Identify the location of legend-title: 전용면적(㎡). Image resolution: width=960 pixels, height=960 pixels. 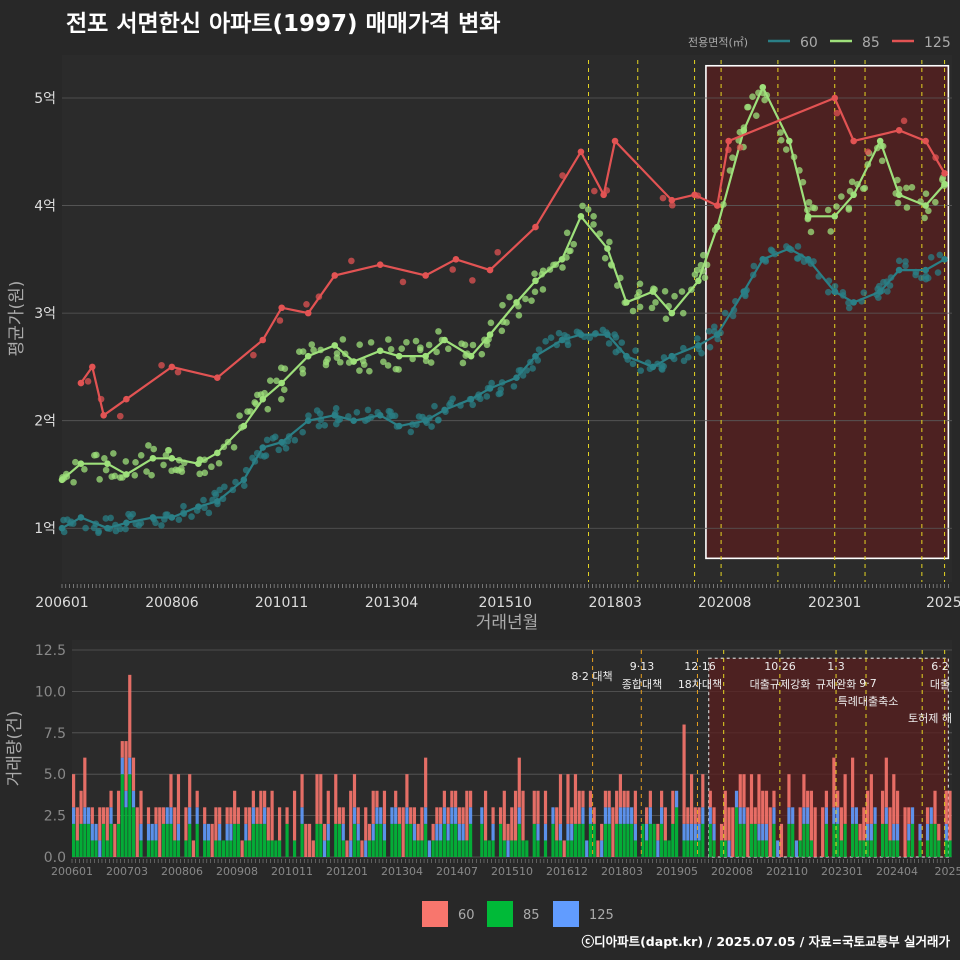
(718, 42).